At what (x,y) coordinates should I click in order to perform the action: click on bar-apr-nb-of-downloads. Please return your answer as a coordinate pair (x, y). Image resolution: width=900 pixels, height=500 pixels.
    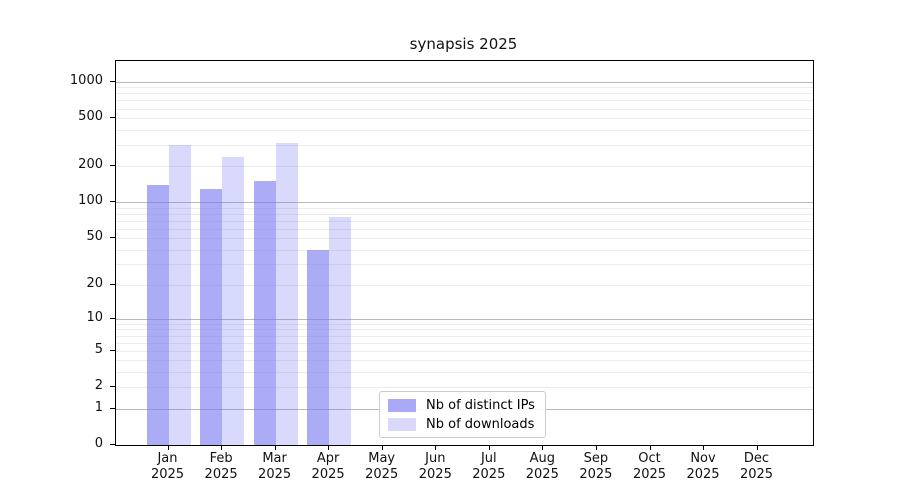
    Looking at the image, I should click on (340, 331).